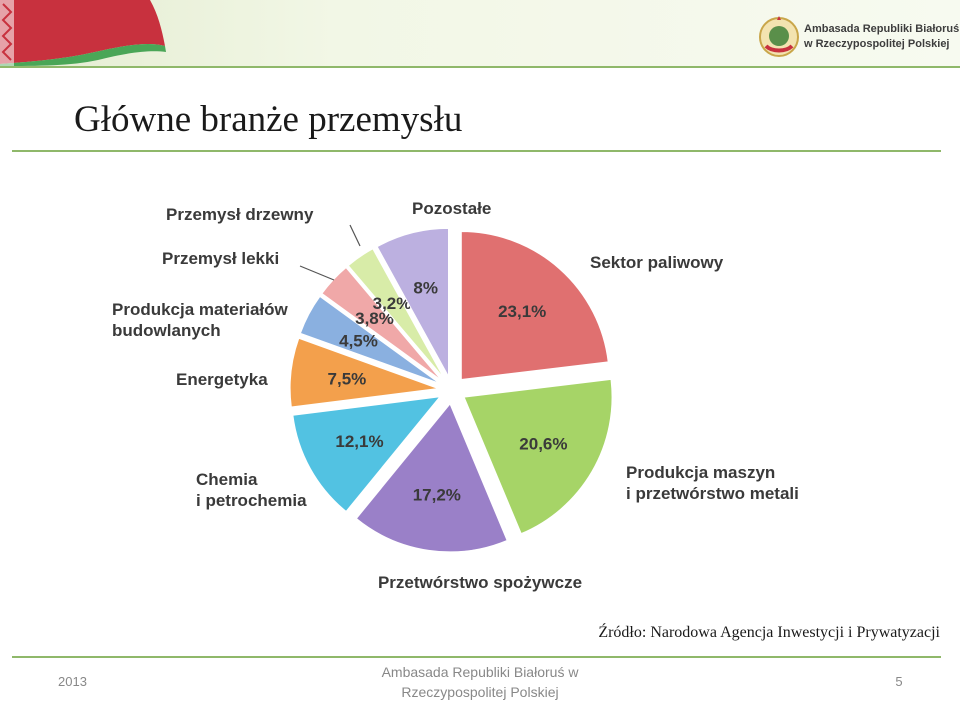 The image size is (960, 702). What do you see at coordinates (220, 258) in the screenshot?
I see `slice-category-label: Przemysł lekki` at bounding box center [220, 258].